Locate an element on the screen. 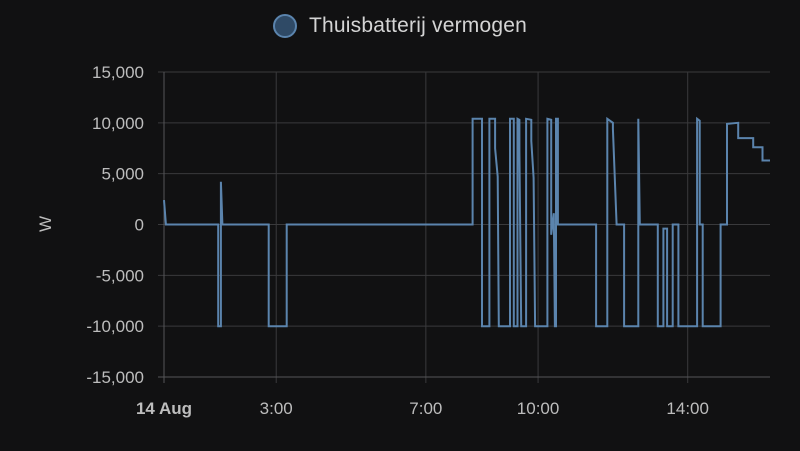 The width and height of the screenshot is (800, 451). x-tick-label: 7:00 is located at coordinates (425, 408).